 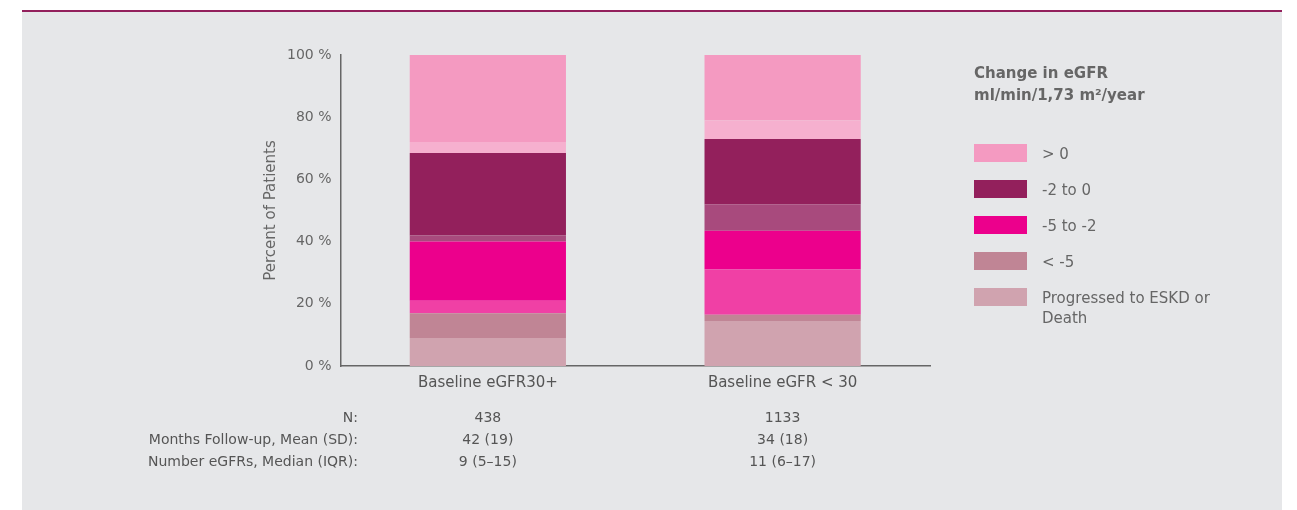 What do you see at coordinates (269, 210) in the screenshot?
I see `y-axis-title: Percent of Patients` at bounding box center [269, 210].